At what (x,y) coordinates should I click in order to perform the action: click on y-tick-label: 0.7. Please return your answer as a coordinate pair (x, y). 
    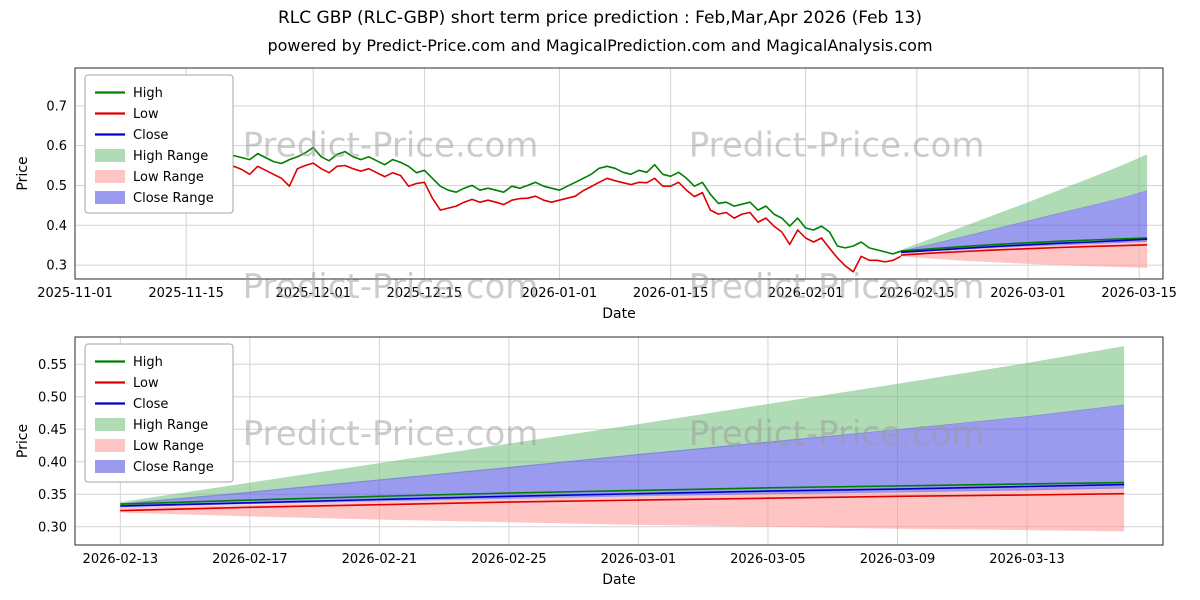
    Looking at the image, I should click on (56, 106).